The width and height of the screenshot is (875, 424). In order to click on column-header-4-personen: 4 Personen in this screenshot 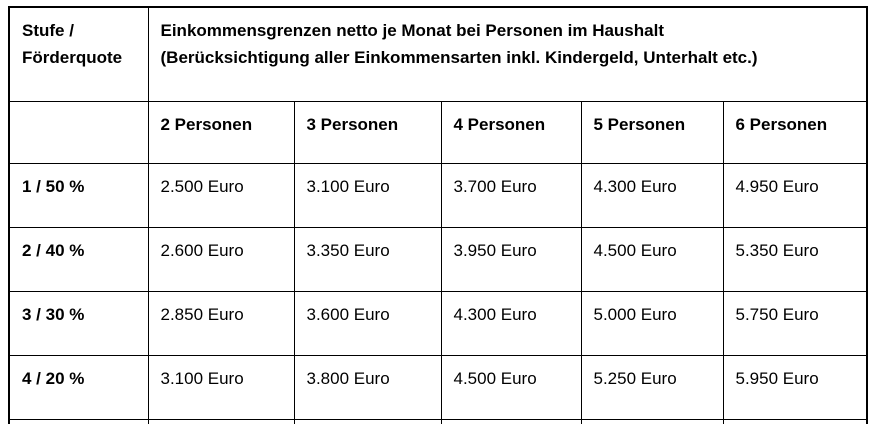, I will do `click(511, 132)`.